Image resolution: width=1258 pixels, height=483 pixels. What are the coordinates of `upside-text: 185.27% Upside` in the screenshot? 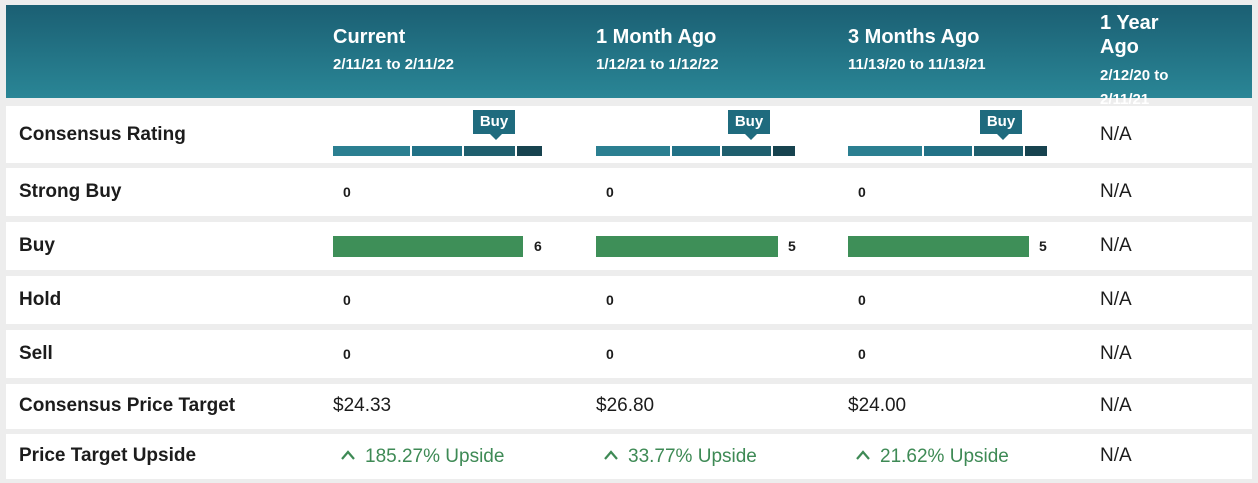 It's located at (435, 456).